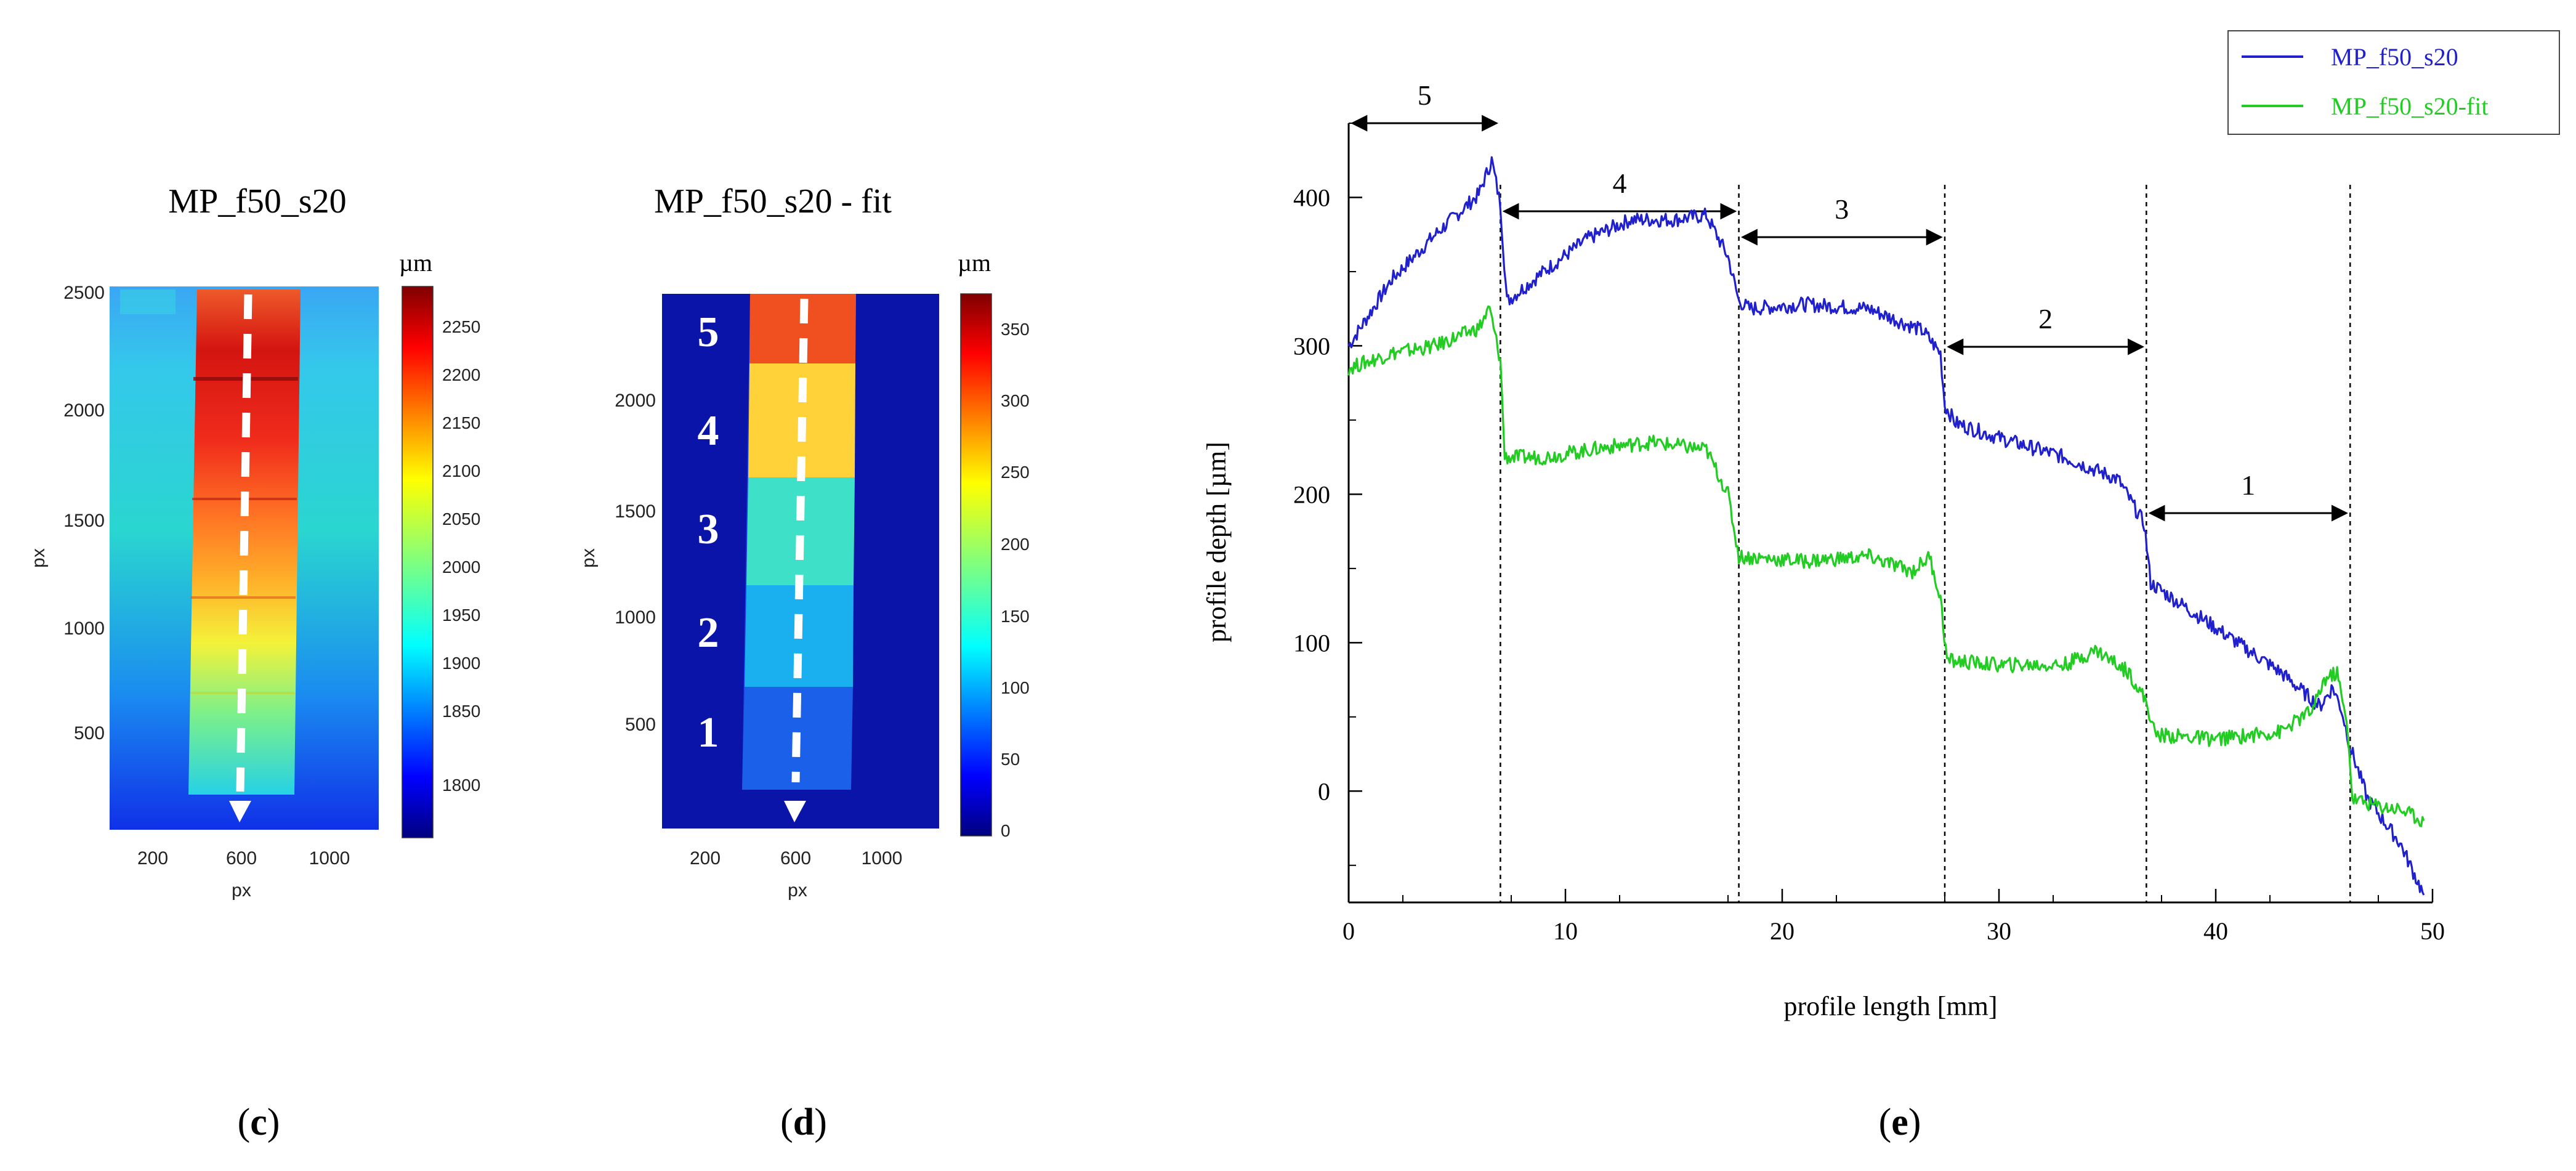 The width and height of the screenshot is (2576, 1171). I want to click on panel-c-title: MP_f50_s20, so click(257, 201).